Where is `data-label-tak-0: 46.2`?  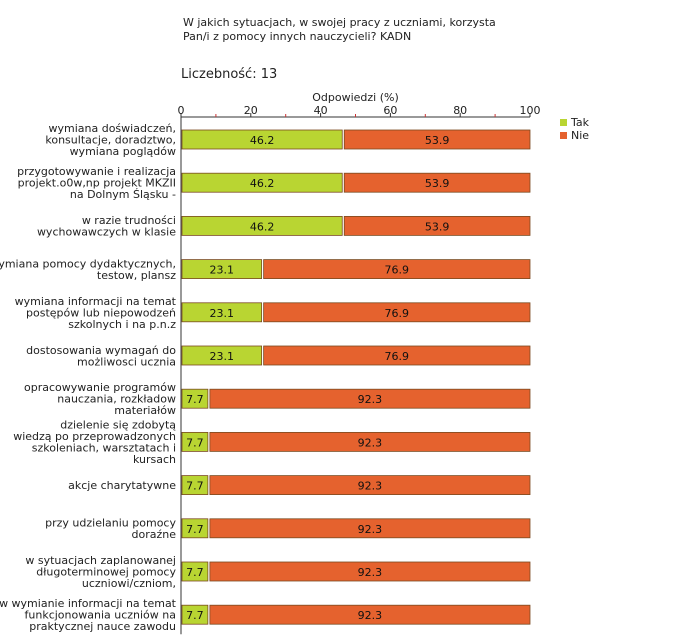 data-label-tak-0: 46.2 is located at coordinates (262, 140).